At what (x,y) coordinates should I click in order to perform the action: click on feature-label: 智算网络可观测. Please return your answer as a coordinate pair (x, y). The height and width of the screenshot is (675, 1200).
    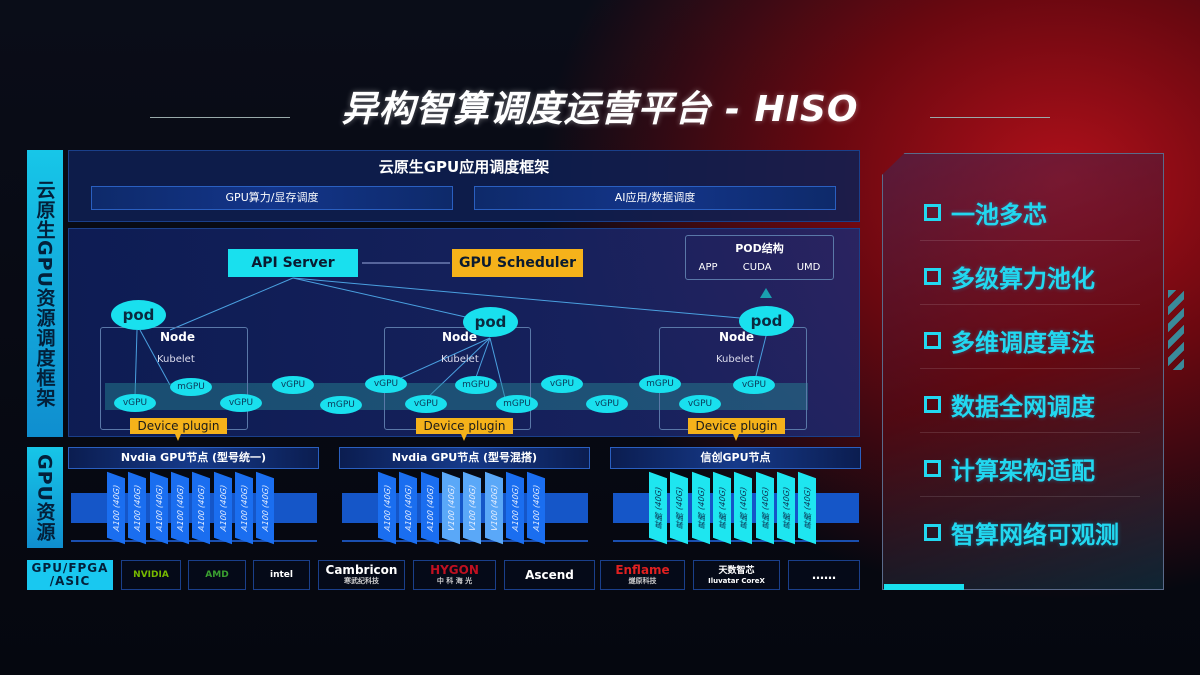
    Looking at the image, I should click on (1035, 535).